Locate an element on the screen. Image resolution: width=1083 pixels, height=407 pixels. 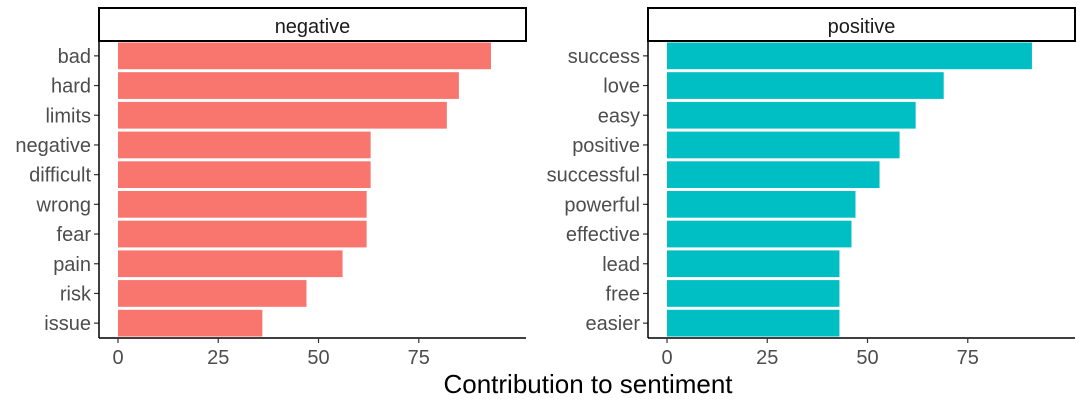
category-label-negative-negative: negative is located at coordinates (53, 146).